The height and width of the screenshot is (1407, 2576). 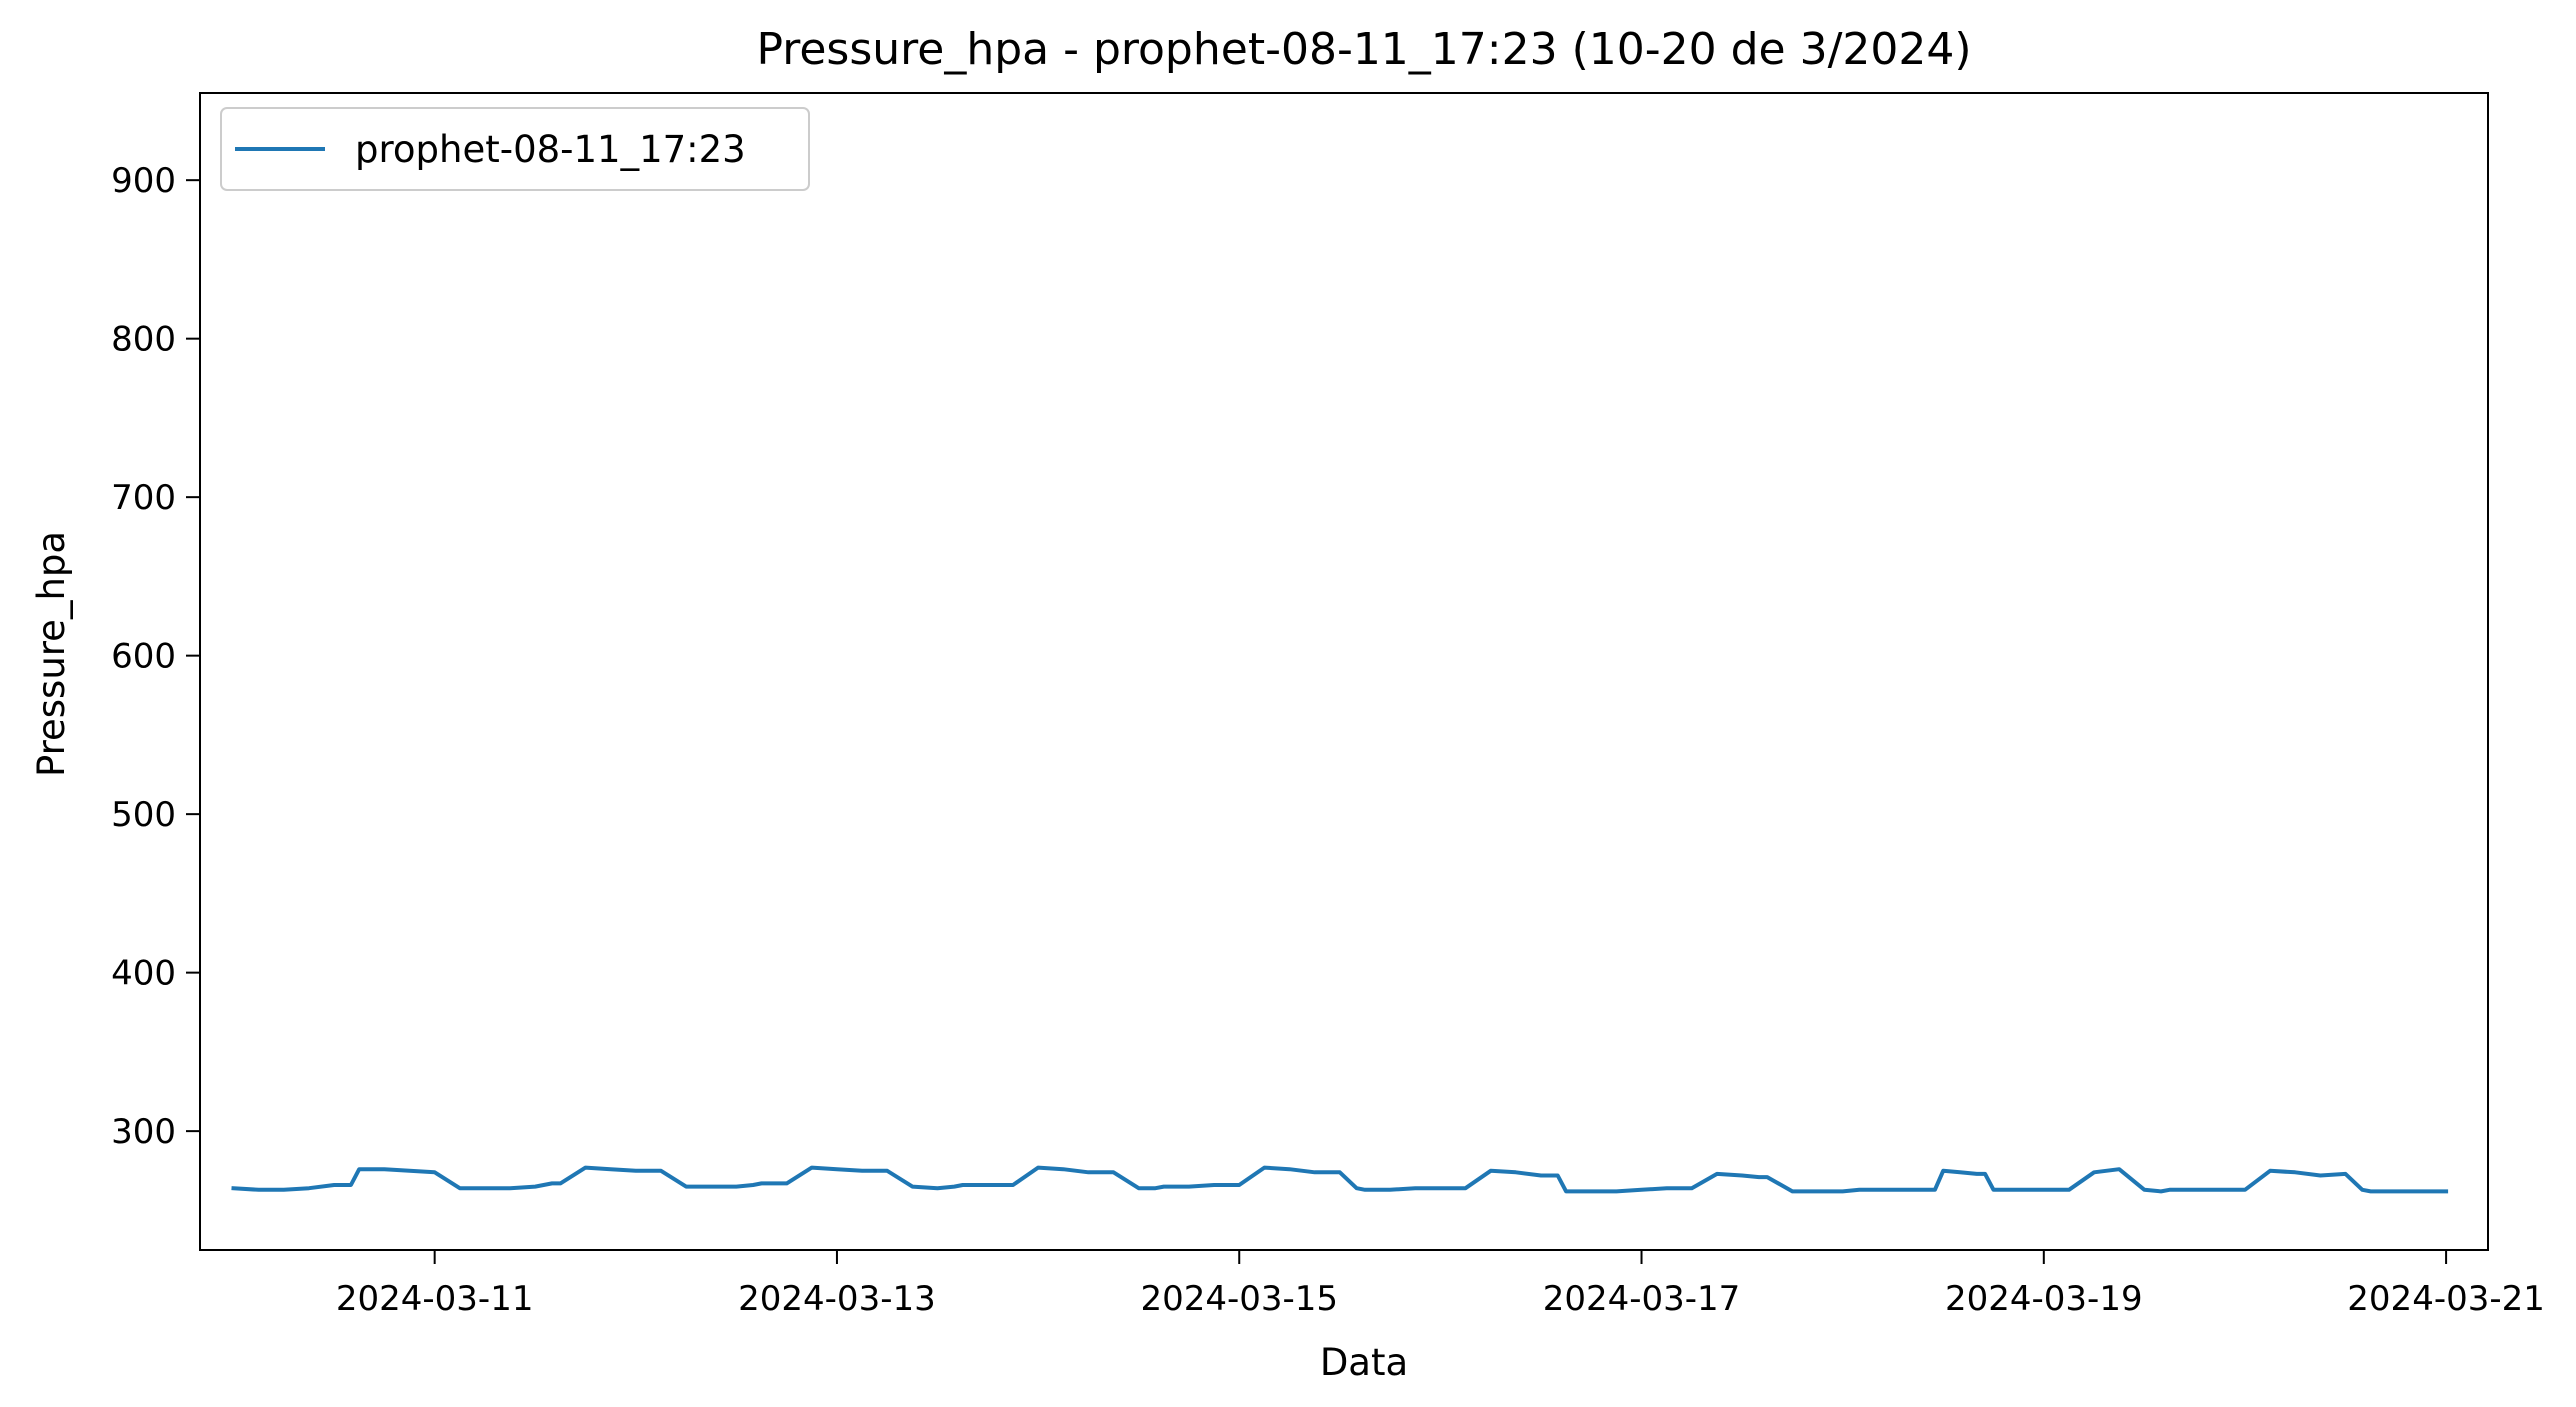 What do you see at coordinates (1239, 1299) in the screenshot?
I see `x-tick-label: 2024-03-15` at bounding box center [1239, 1299].